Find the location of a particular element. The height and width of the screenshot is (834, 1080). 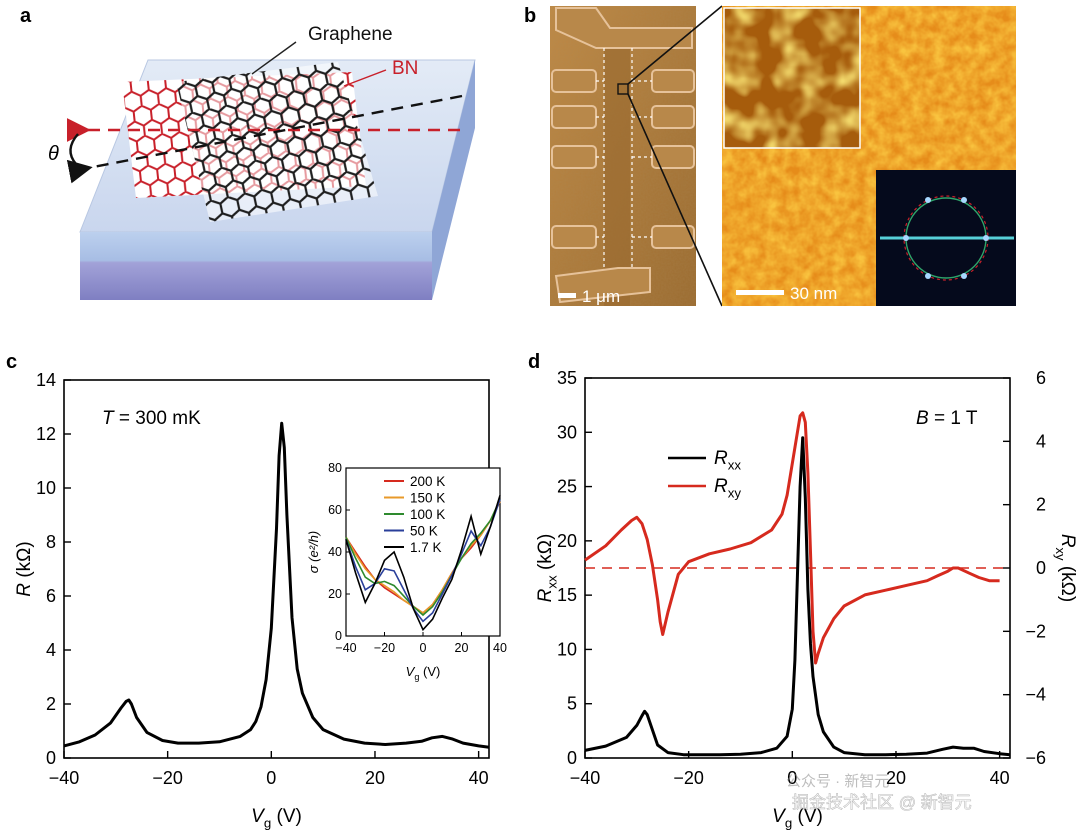

panel-d-y2label: Rxy (kΩ) is located at coordinates (1065, 568).